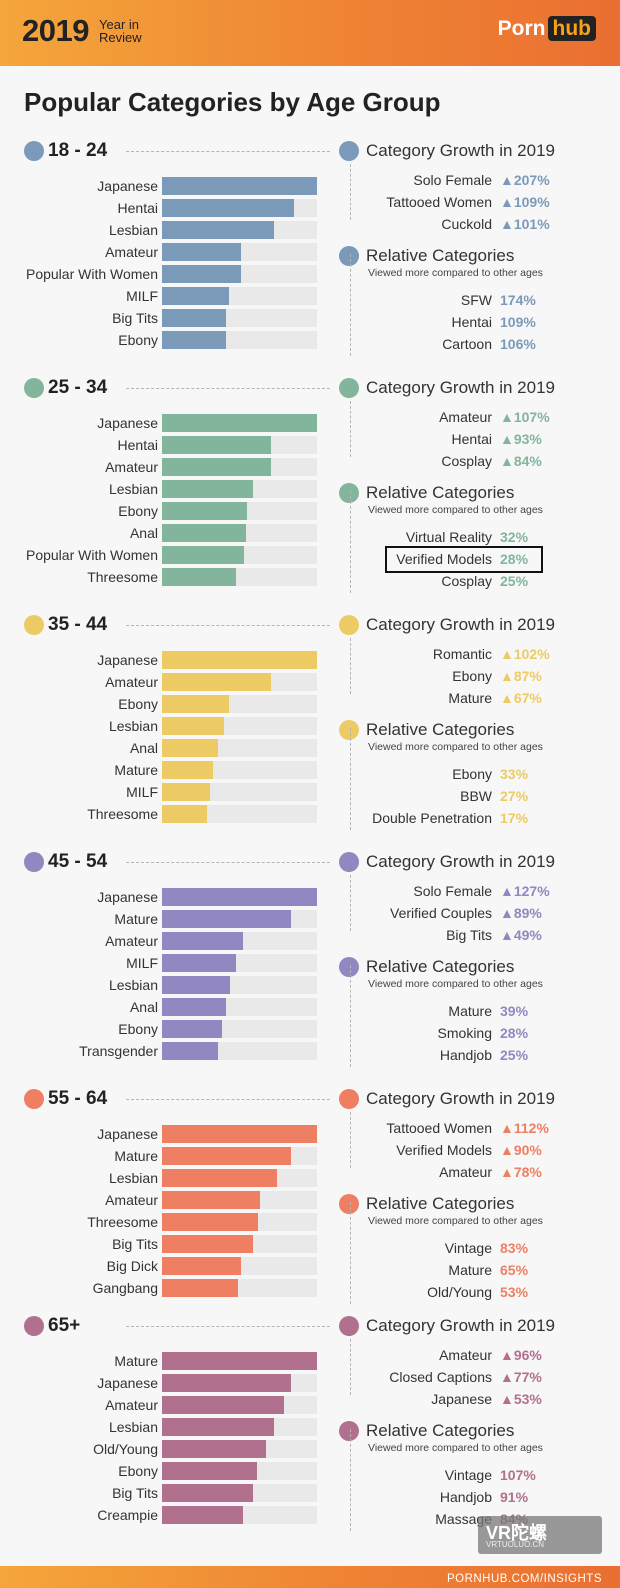 This screenshot has height=1588, width=620. What do you see at coordinates (521, 1399) in the screenshot?
I see `growth-value: ▲53%` at bounding box center [521, 1399].